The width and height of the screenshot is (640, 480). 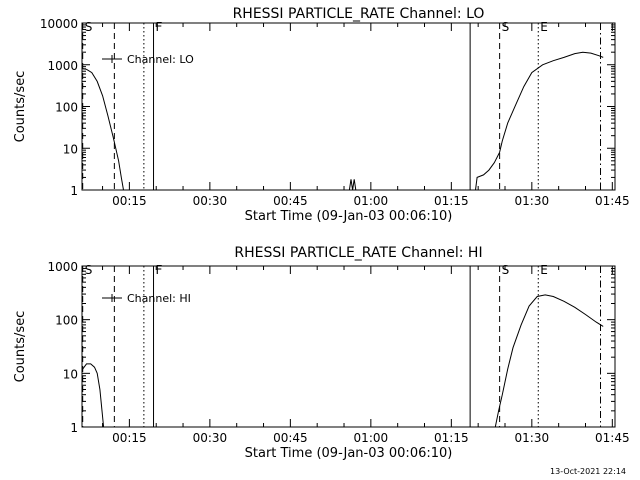 What do you see at coordinates (588, 471) in the screenshot?
I see `plot-timestamp: 13-Oct-2021 22:14` at bounding box center [588, 471].